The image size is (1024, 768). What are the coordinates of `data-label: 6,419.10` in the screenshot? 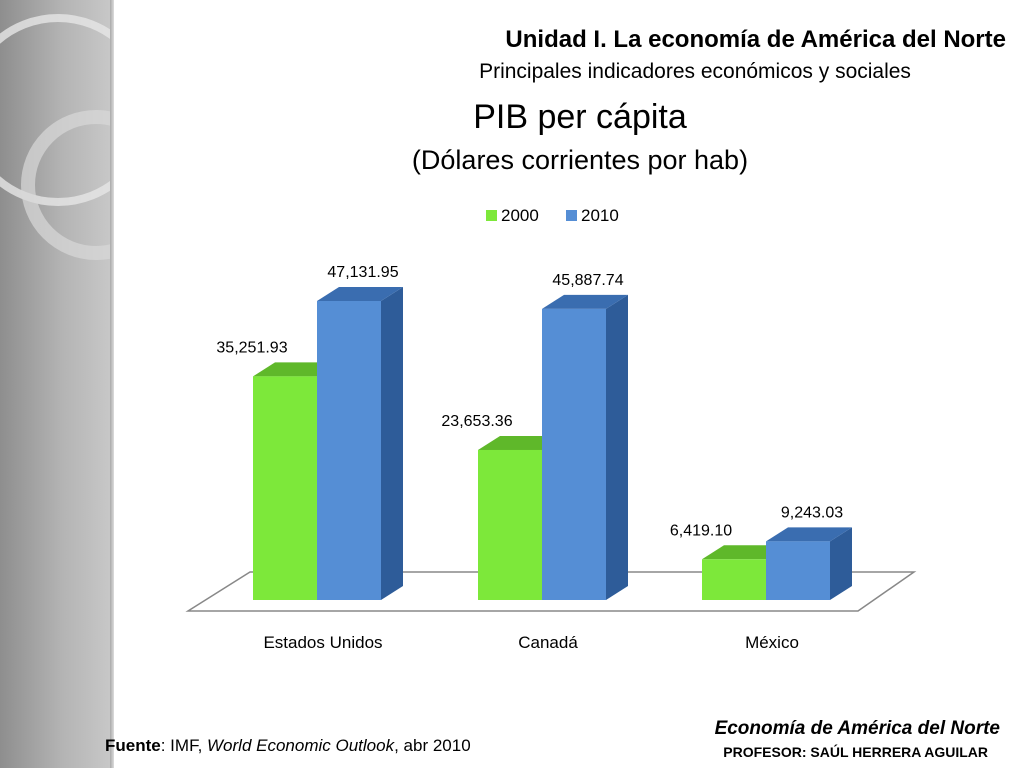 It's located at (701, 530).